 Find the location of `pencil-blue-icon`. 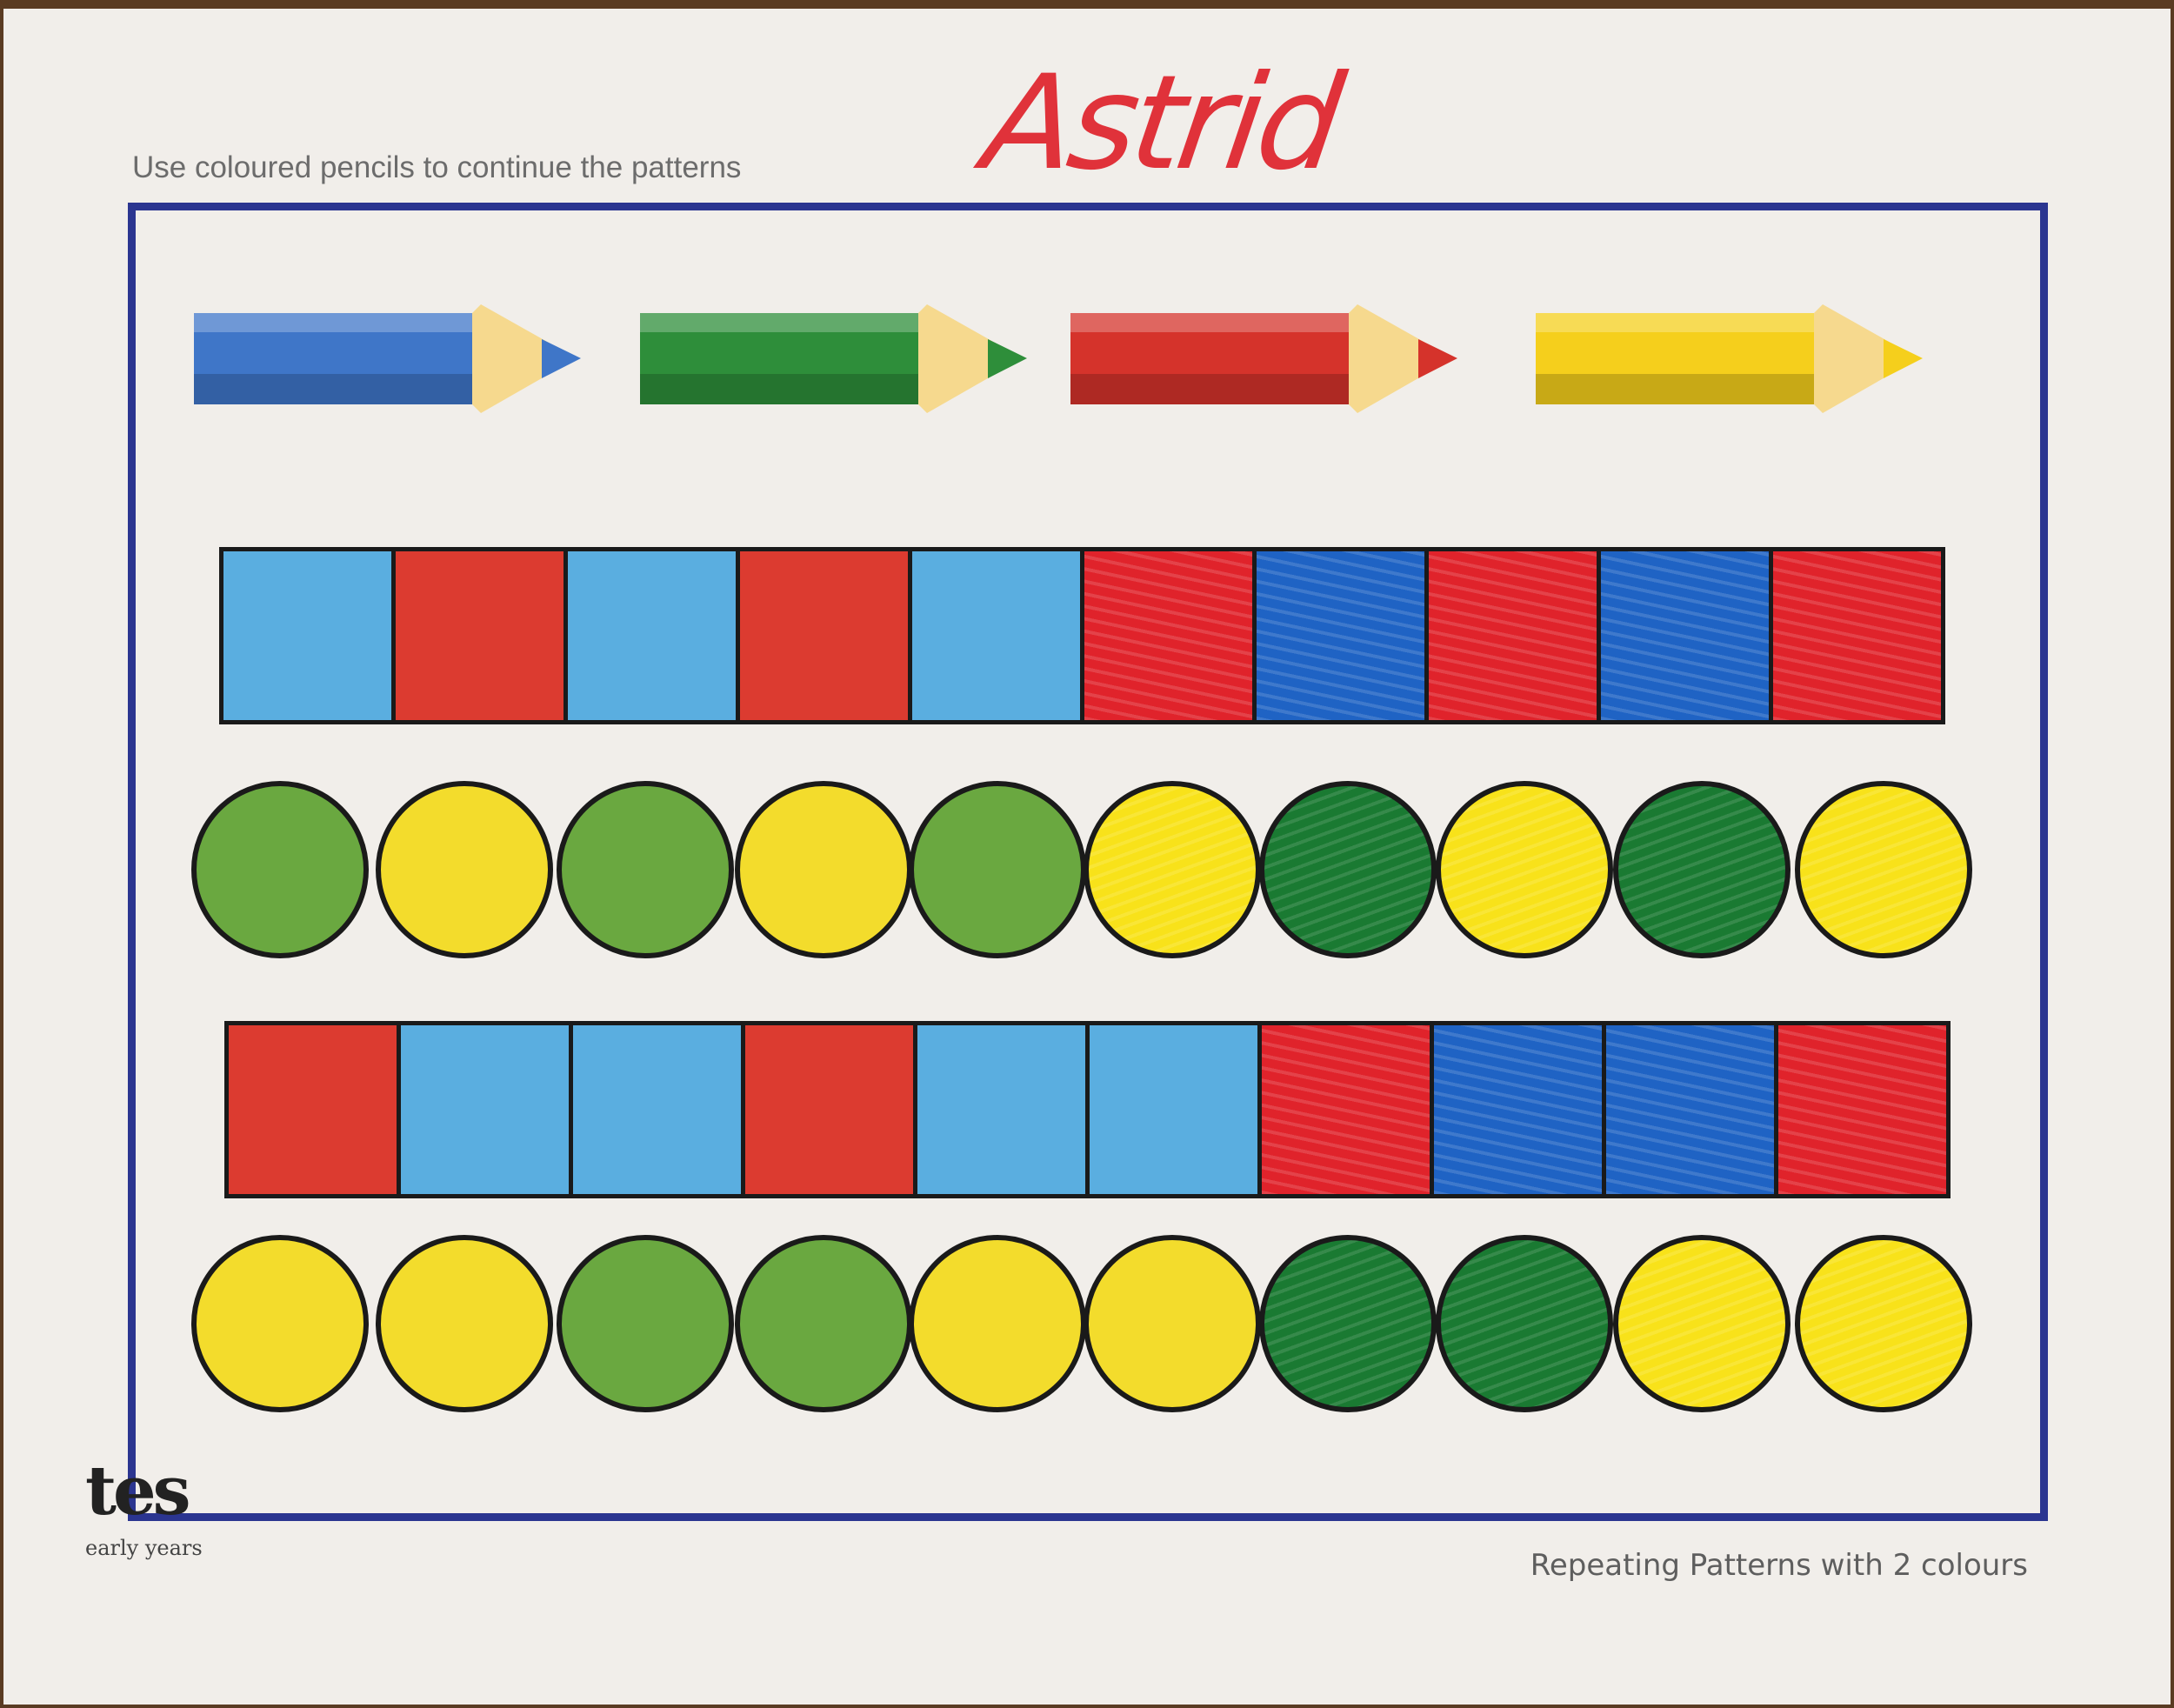

pencil-blue-icon is located at coordinates (389, 358).